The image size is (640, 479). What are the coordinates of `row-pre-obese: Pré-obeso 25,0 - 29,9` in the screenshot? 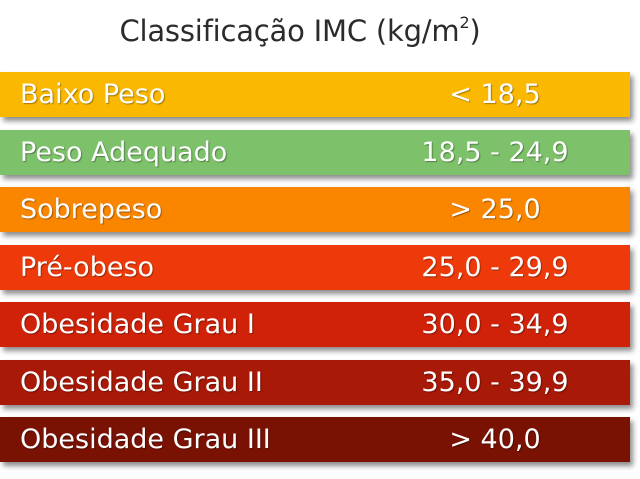 It's located at (315, 267).